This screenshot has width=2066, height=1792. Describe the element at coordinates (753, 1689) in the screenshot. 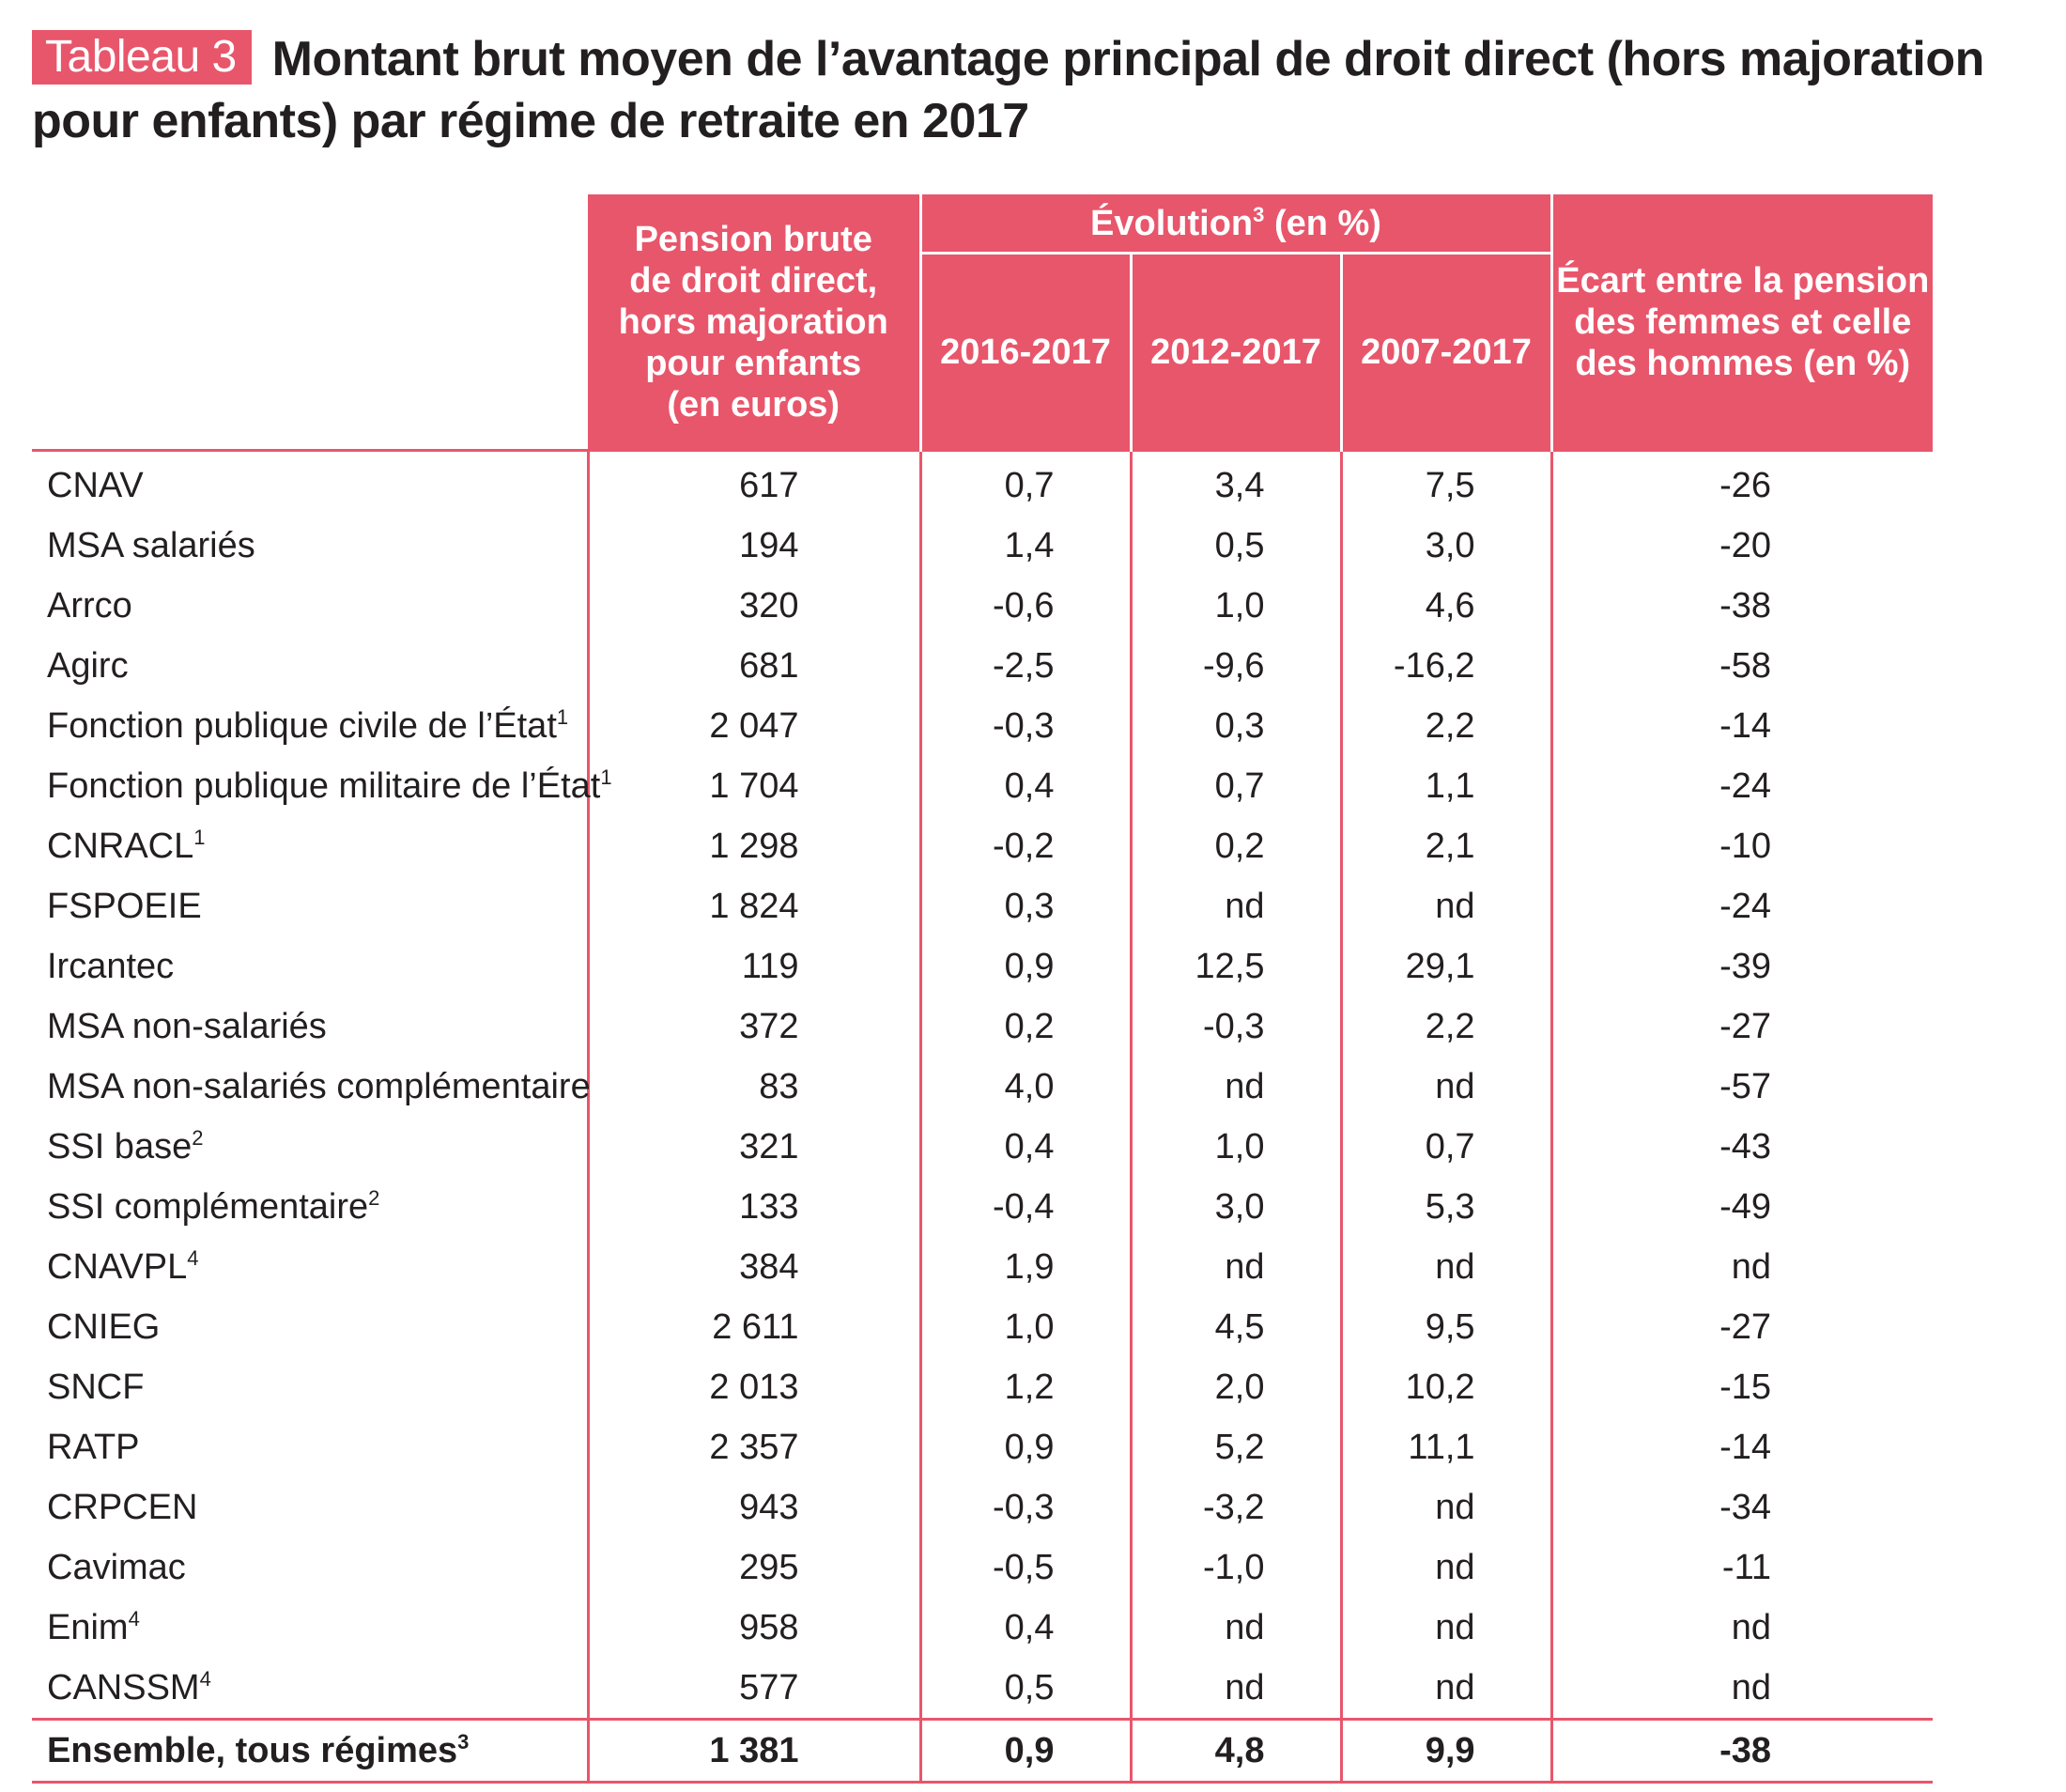

I see `cell-pension: 577` at that location.